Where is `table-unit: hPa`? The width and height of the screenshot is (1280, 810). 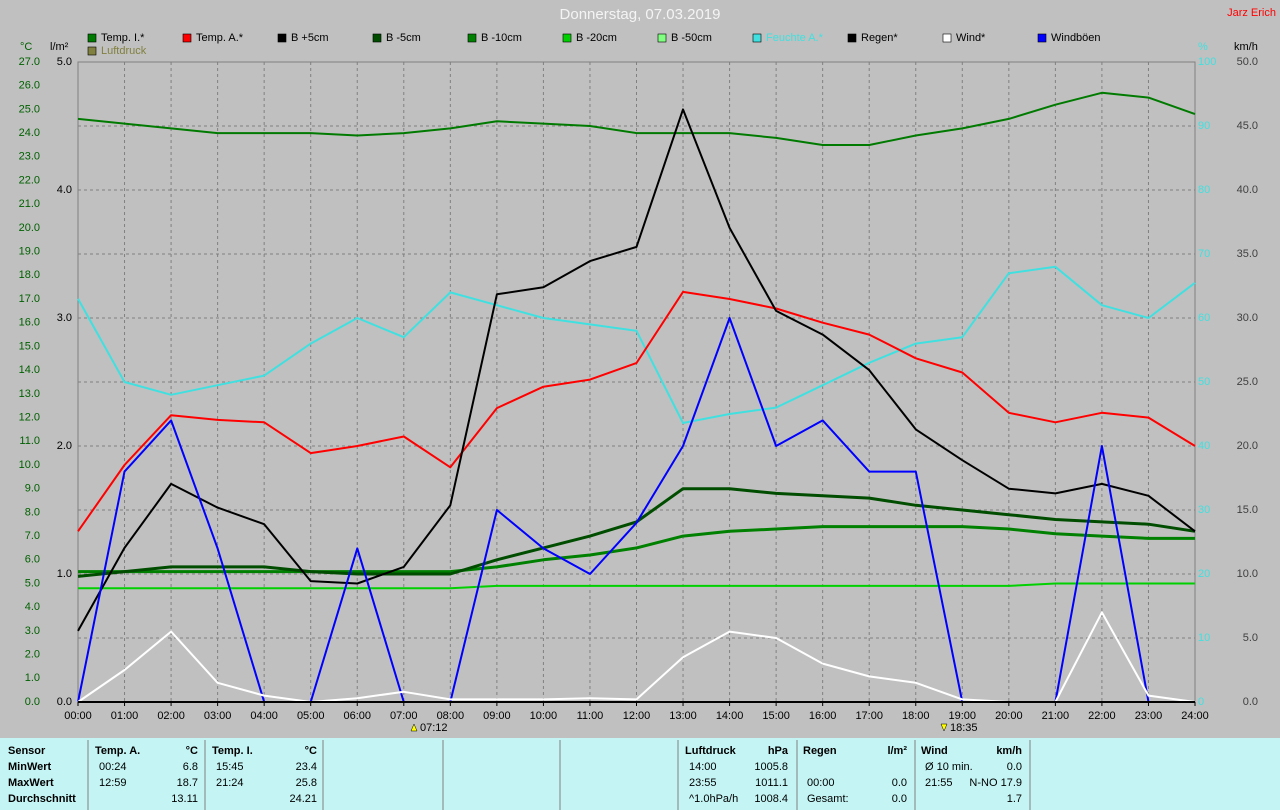 table-unit: hPa is located at coordinates (778, 751).